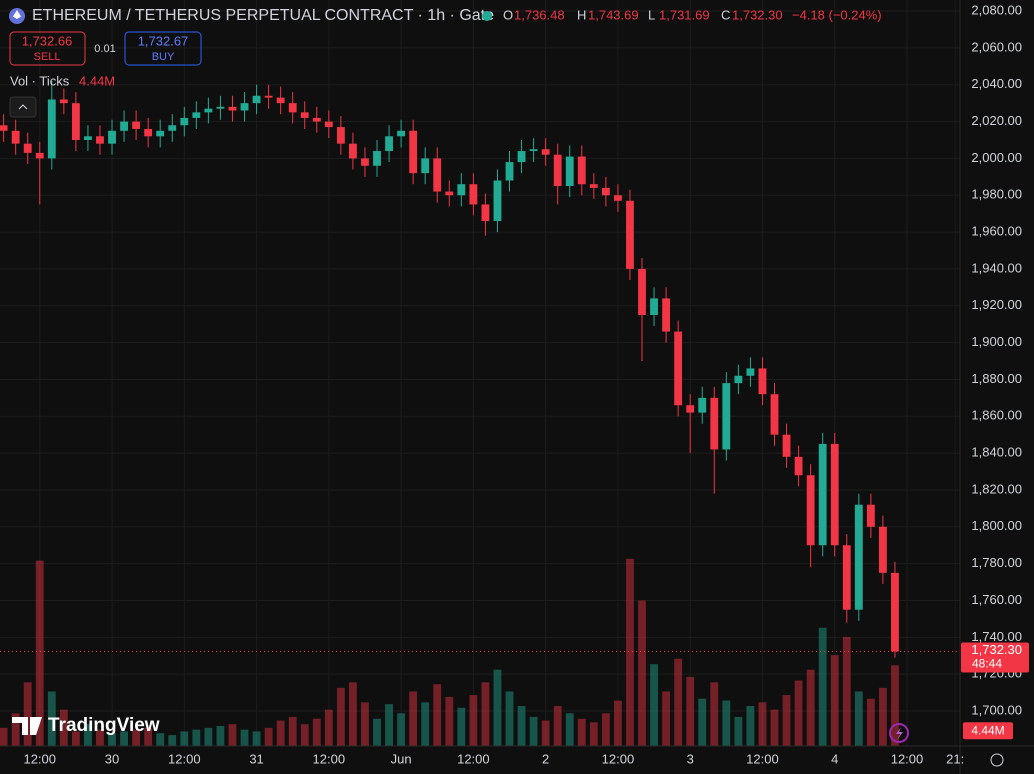  Describe the element at coordinates (996, 341) in the screenshot. I see `y-tick-label: 1,900.00` at that location.